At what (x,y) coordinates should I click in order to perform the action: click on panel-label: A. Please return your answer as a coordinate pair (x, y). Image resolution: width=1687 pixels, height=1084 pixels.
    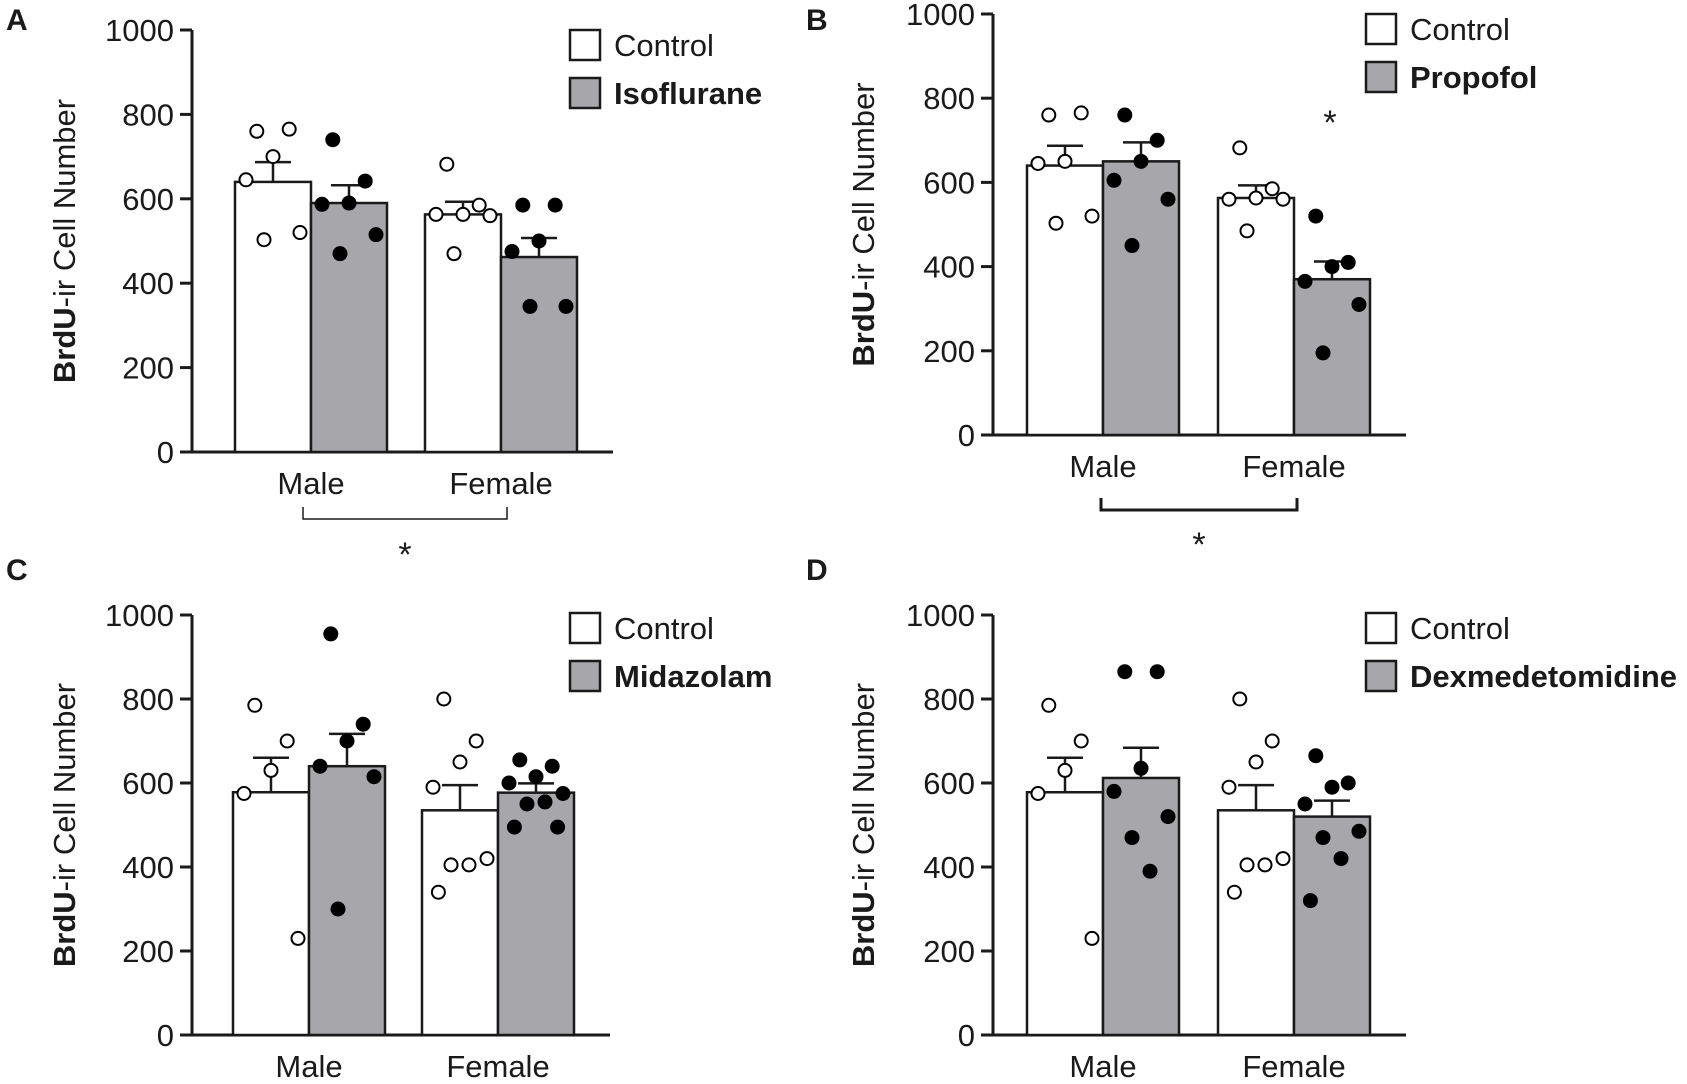
    Looking at the image, I should click on (17, 20).